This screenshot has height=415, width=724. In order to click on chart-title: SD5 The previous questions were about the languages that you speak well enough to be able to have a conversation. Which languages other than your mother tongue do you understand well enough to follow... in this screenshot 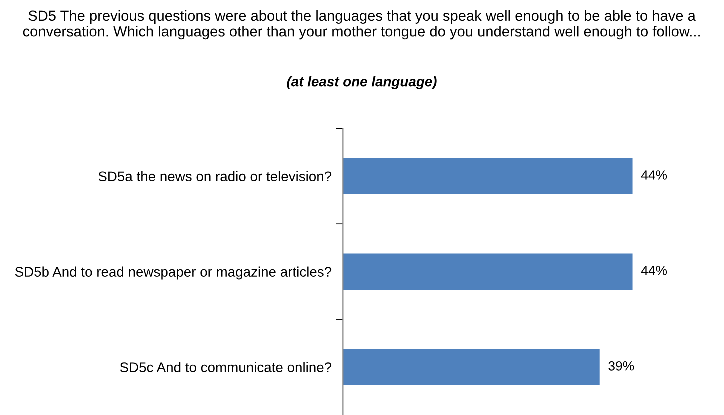, I will do `click(361, 25)`.